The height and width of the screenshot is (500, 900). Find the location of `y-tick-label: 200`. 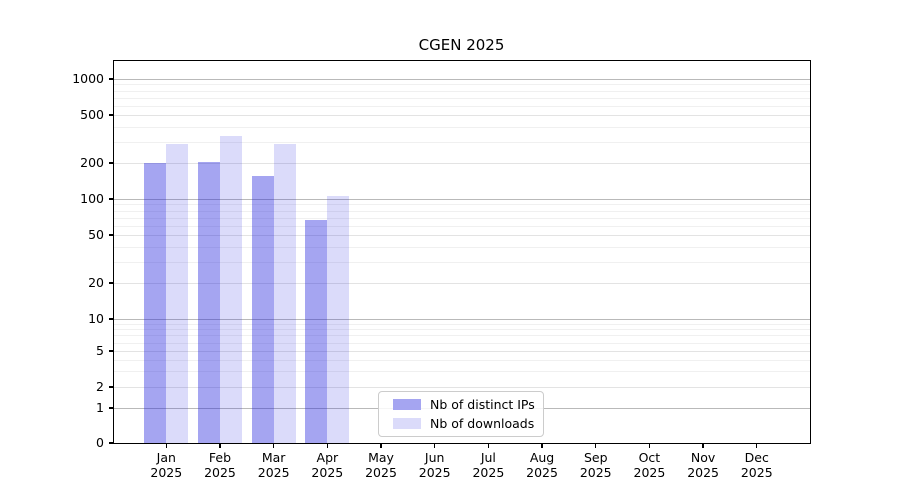

y-tick-label: 200 is located at coordinates (92, 162).